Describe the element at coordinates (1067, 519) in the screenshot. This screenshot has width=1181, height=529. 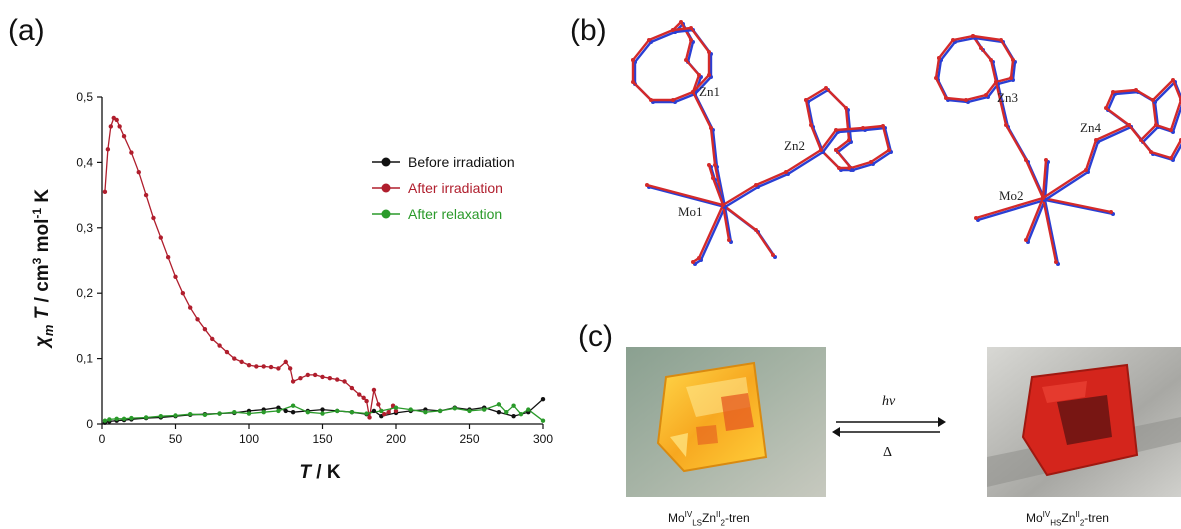
I see `caption-hs: MoIVHSZnII2-tren` at that location.